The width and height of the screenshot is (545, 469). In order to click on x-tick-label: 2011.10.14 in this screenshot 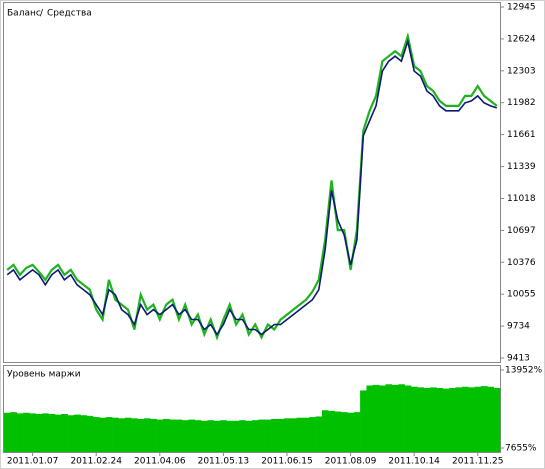, I will do `click(414, 462)`.